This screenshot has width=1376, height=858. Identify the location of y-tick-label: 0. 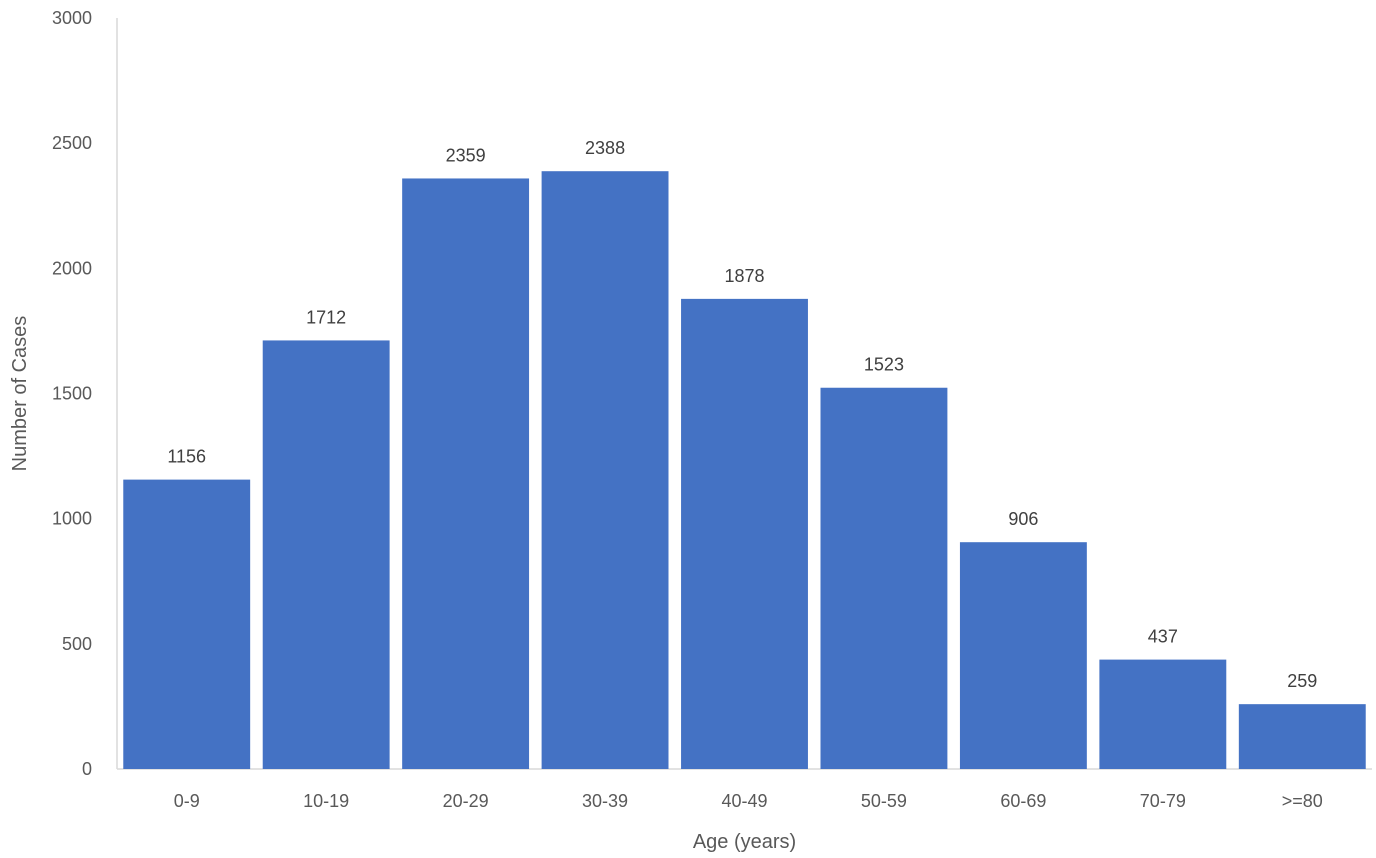
(87, 769).